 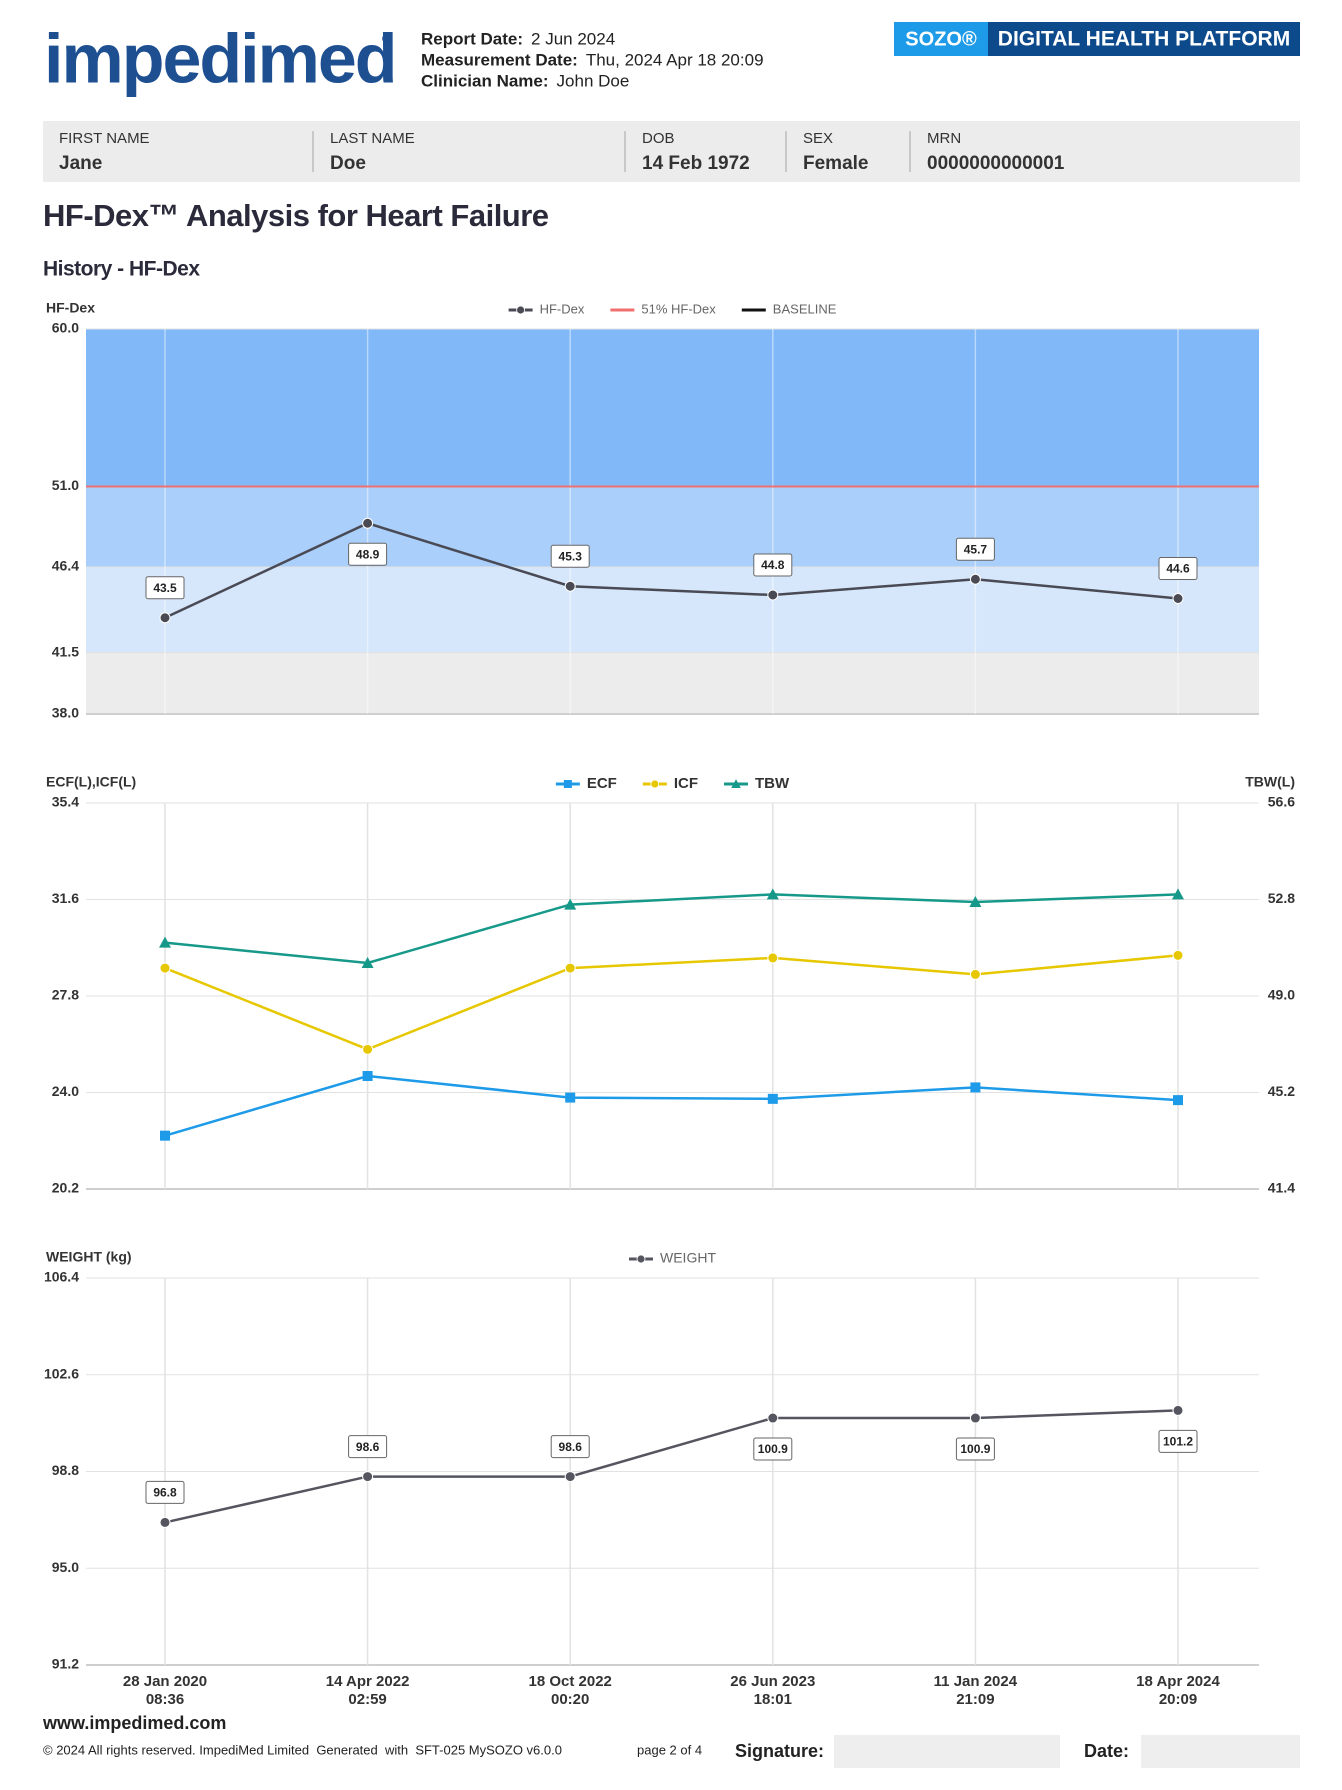 I want to click on info-value: John Doe, so click(x=593, y=80).